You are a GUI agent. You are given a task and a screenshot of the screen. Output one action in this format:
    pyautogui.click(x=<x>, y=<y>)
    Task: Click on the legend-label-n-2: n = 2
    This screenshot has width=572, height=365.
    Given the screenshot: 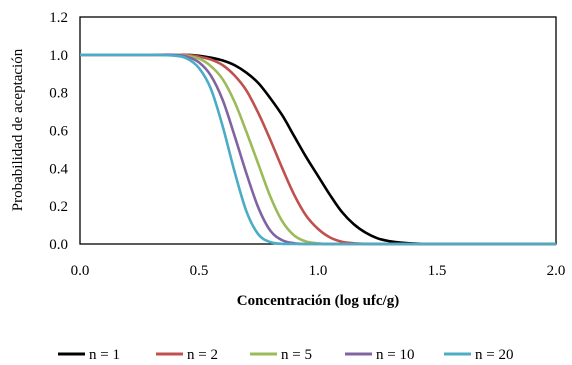 What is the action you would take?
    pyautogui.click(x=202, y=355)
    